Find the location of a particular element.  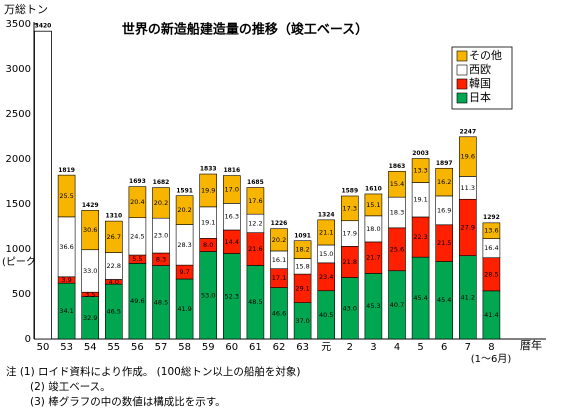

note: (3) 棒グラフの中の数値は構成比を示す。 is located at coordinates (128, 401).